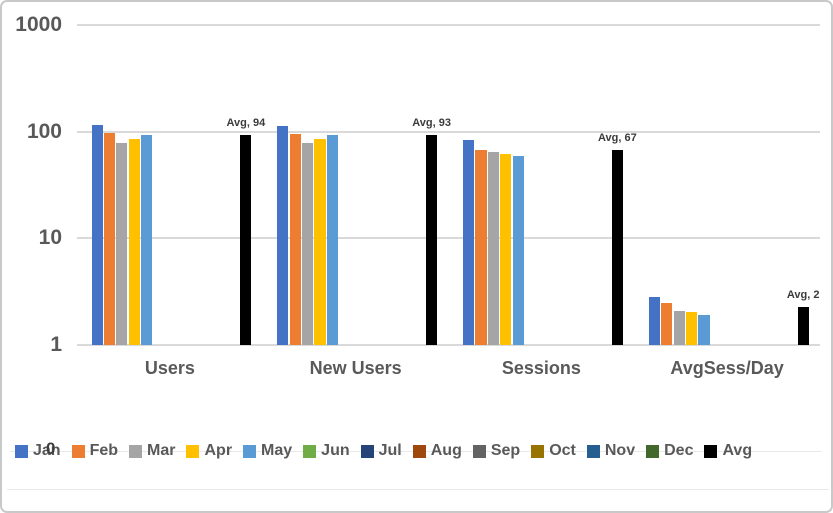  What do you see at coordinates (161, 450) in the screenshot?
I see `legend-label: Mar` at bounding box center [161, 450].